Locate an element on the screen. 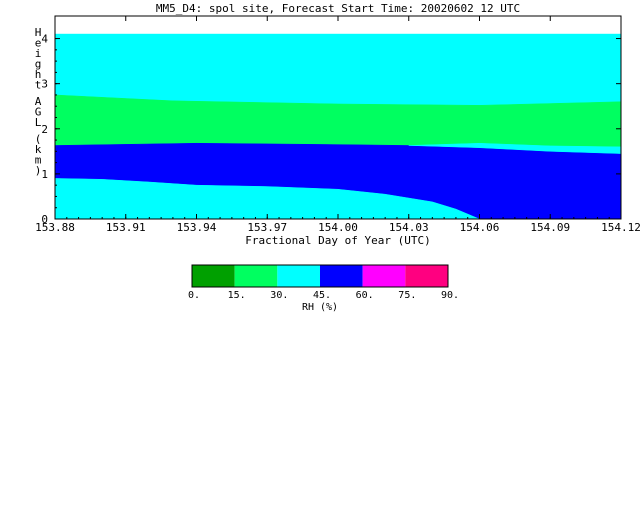  y-axis-label-char: G is located at coordinates (38, 112).